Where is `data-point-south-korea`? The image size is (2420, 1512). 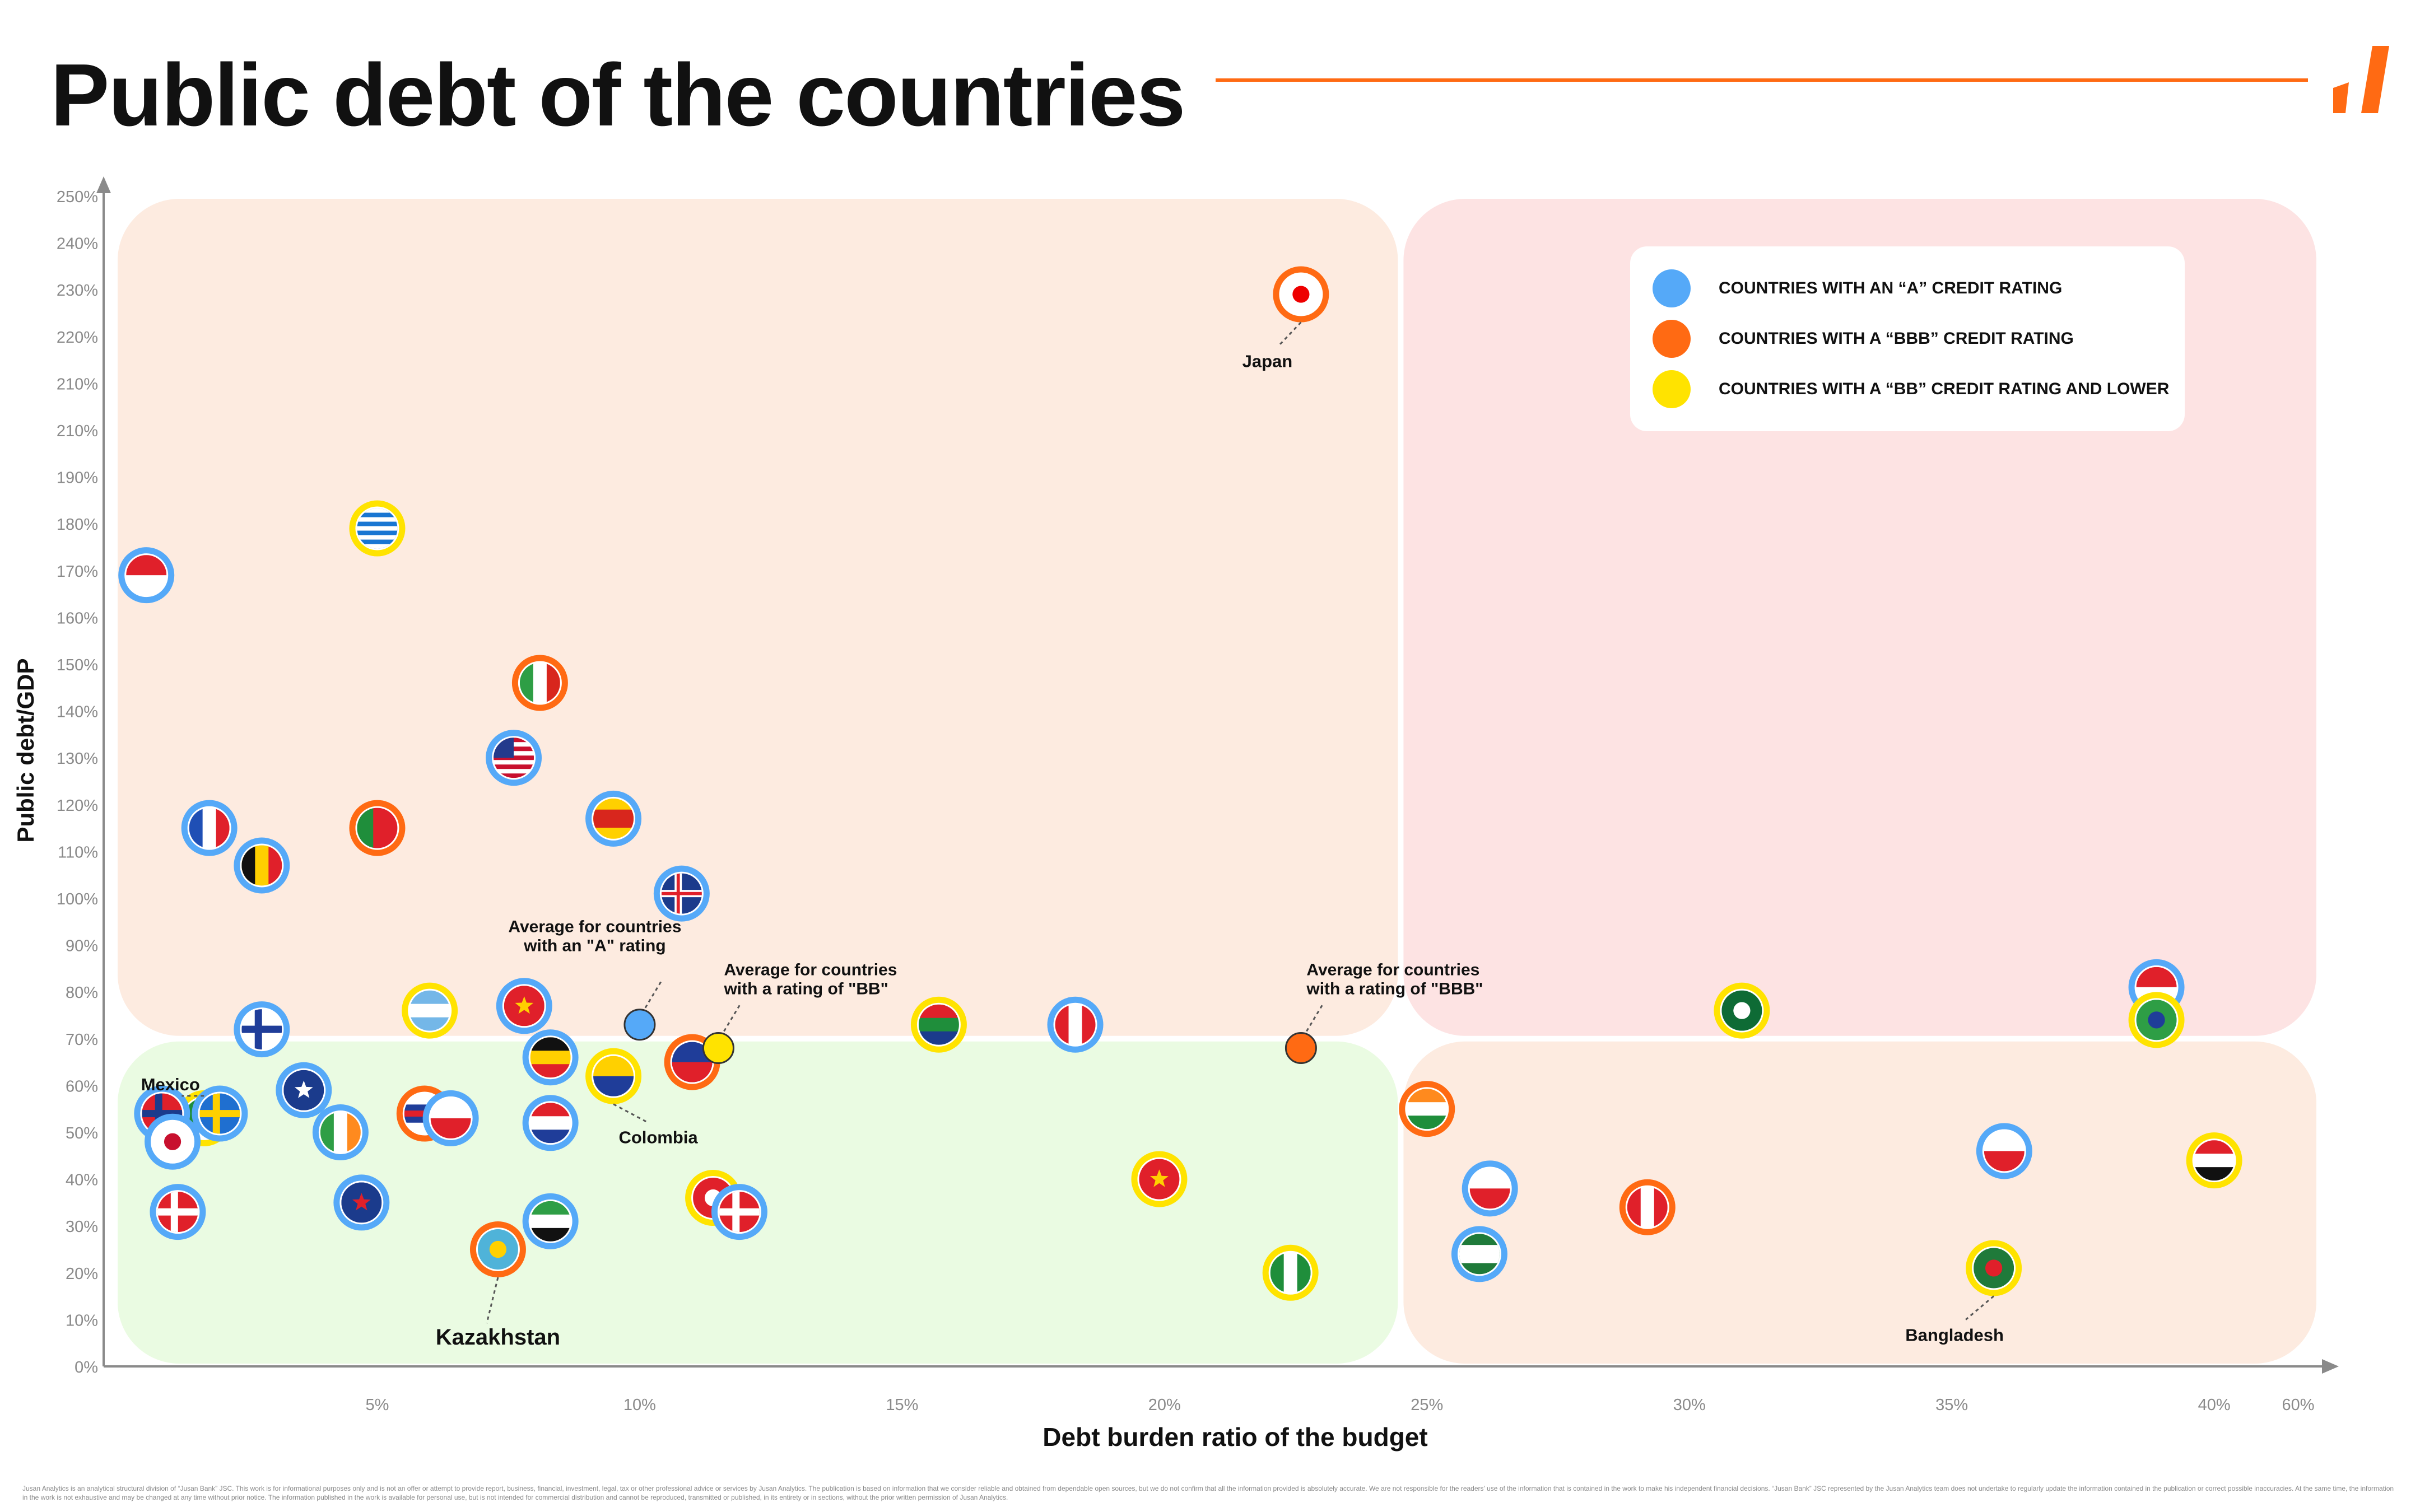 data-point-south-korea is located at coordinates (173, 1142).